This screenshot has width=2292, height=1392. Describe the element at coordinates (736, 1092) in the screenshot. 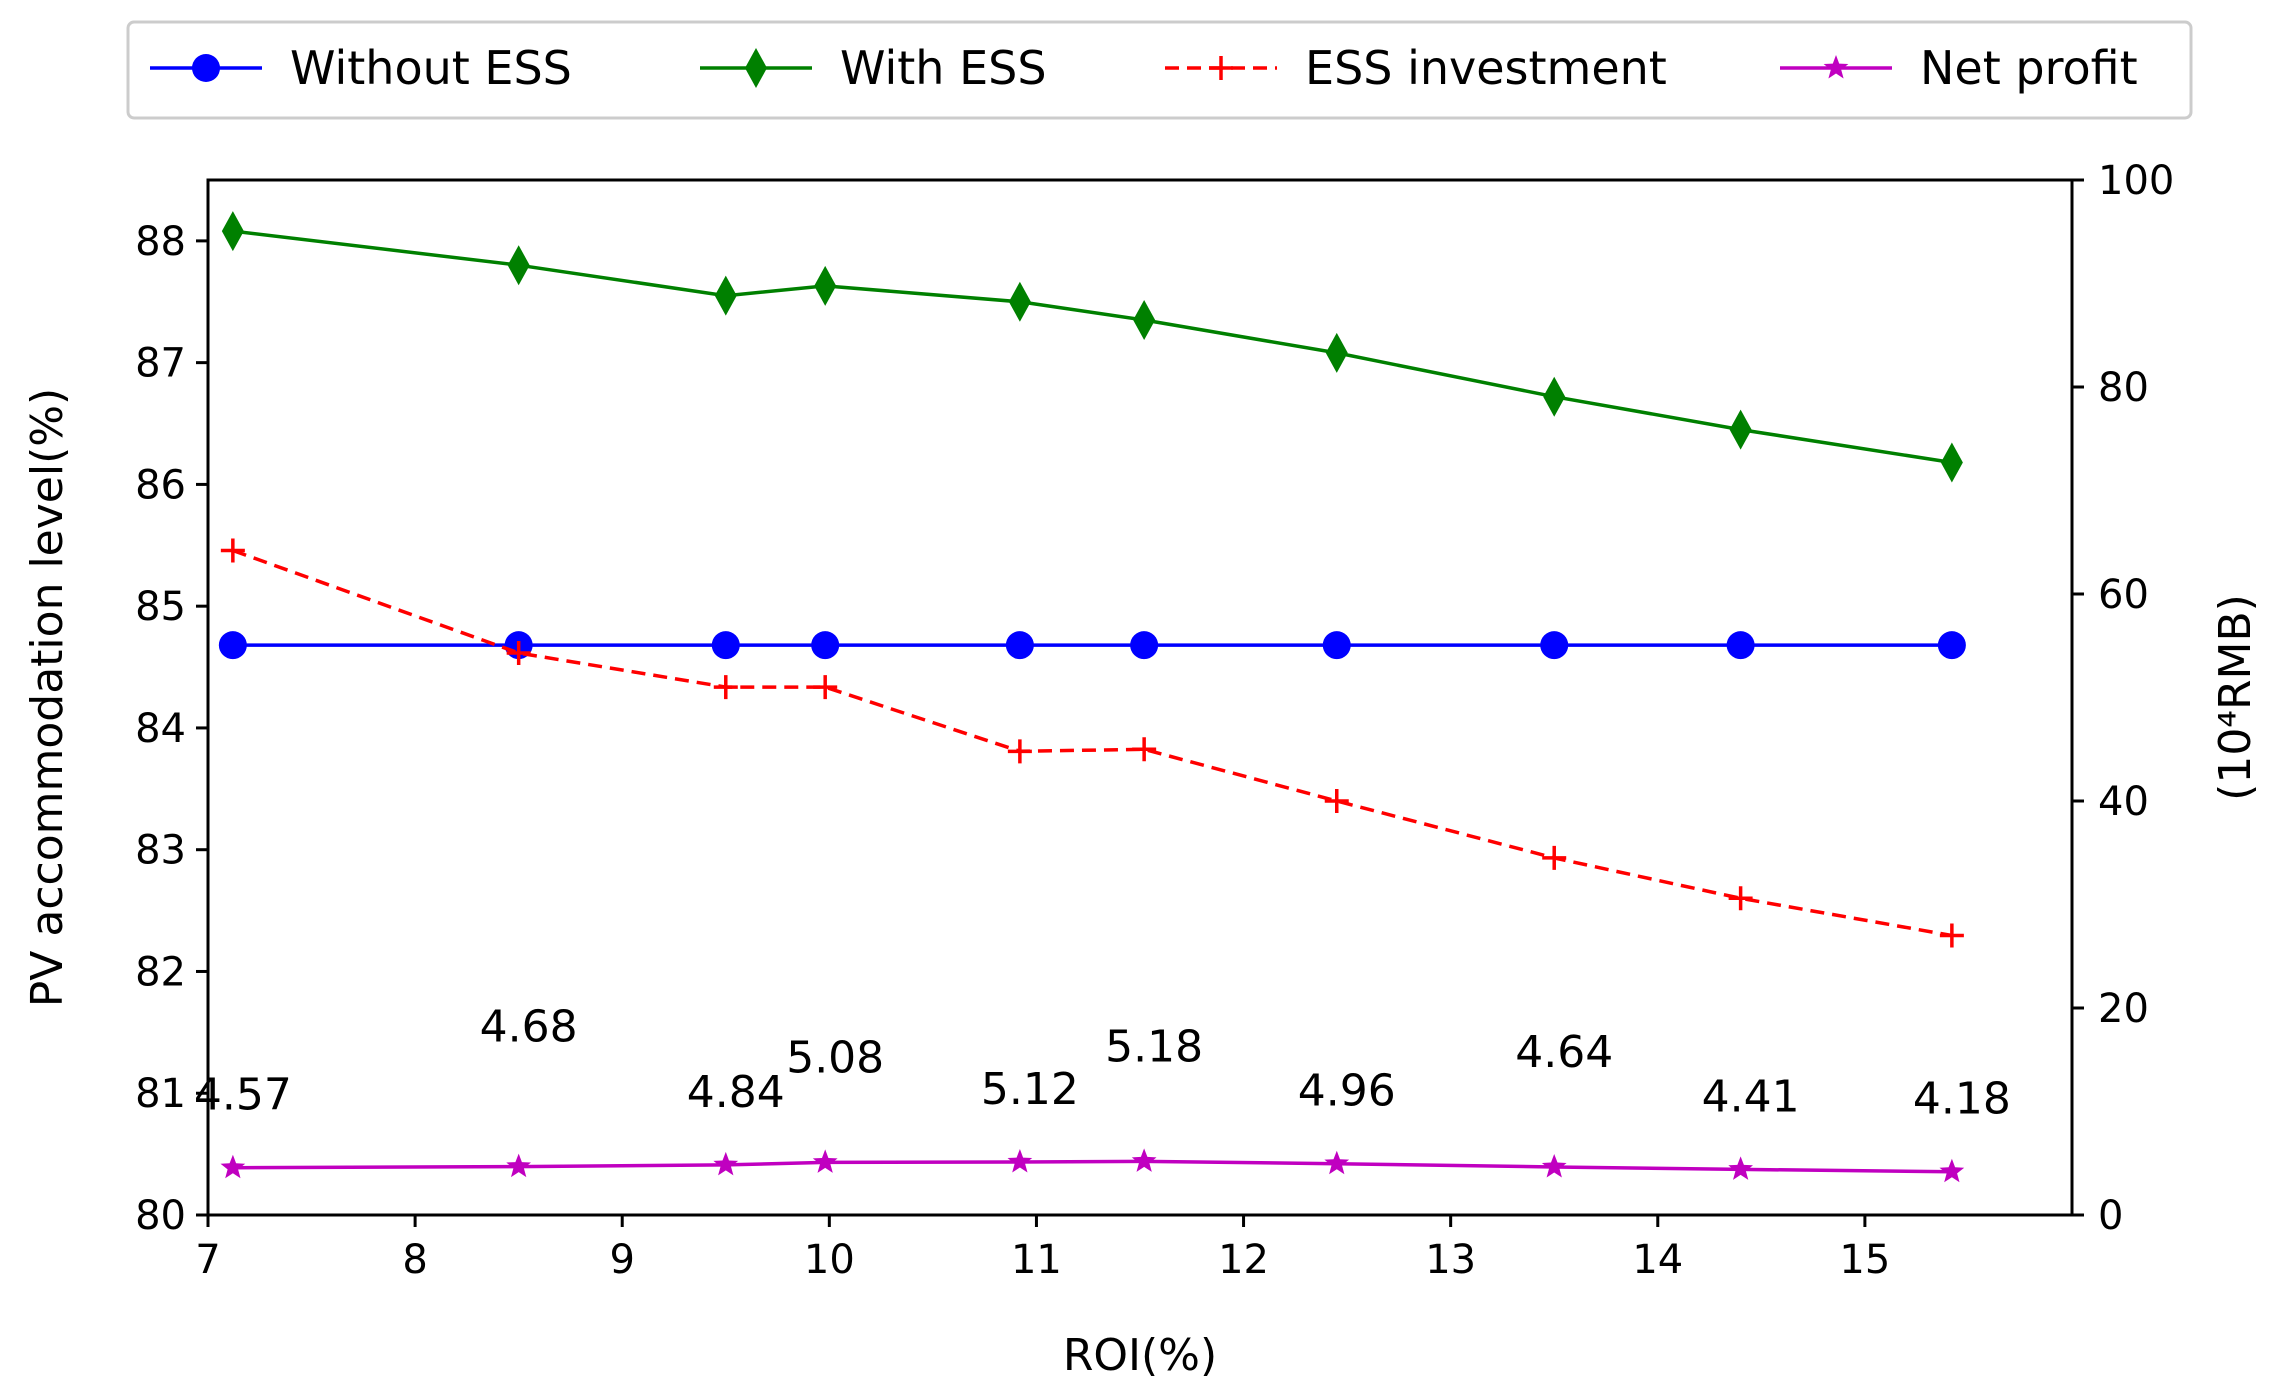

I see `data-label: 4.84` at that location.